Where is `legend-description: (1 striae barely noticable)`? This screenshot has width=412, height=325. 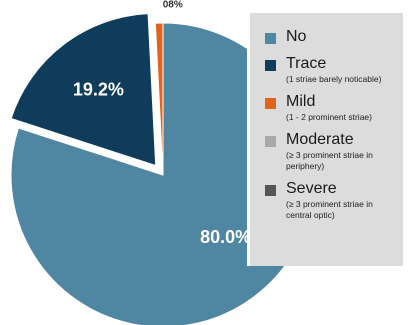 legend-description: (1 striae barely noticable) is located at coordinates (334, 79).